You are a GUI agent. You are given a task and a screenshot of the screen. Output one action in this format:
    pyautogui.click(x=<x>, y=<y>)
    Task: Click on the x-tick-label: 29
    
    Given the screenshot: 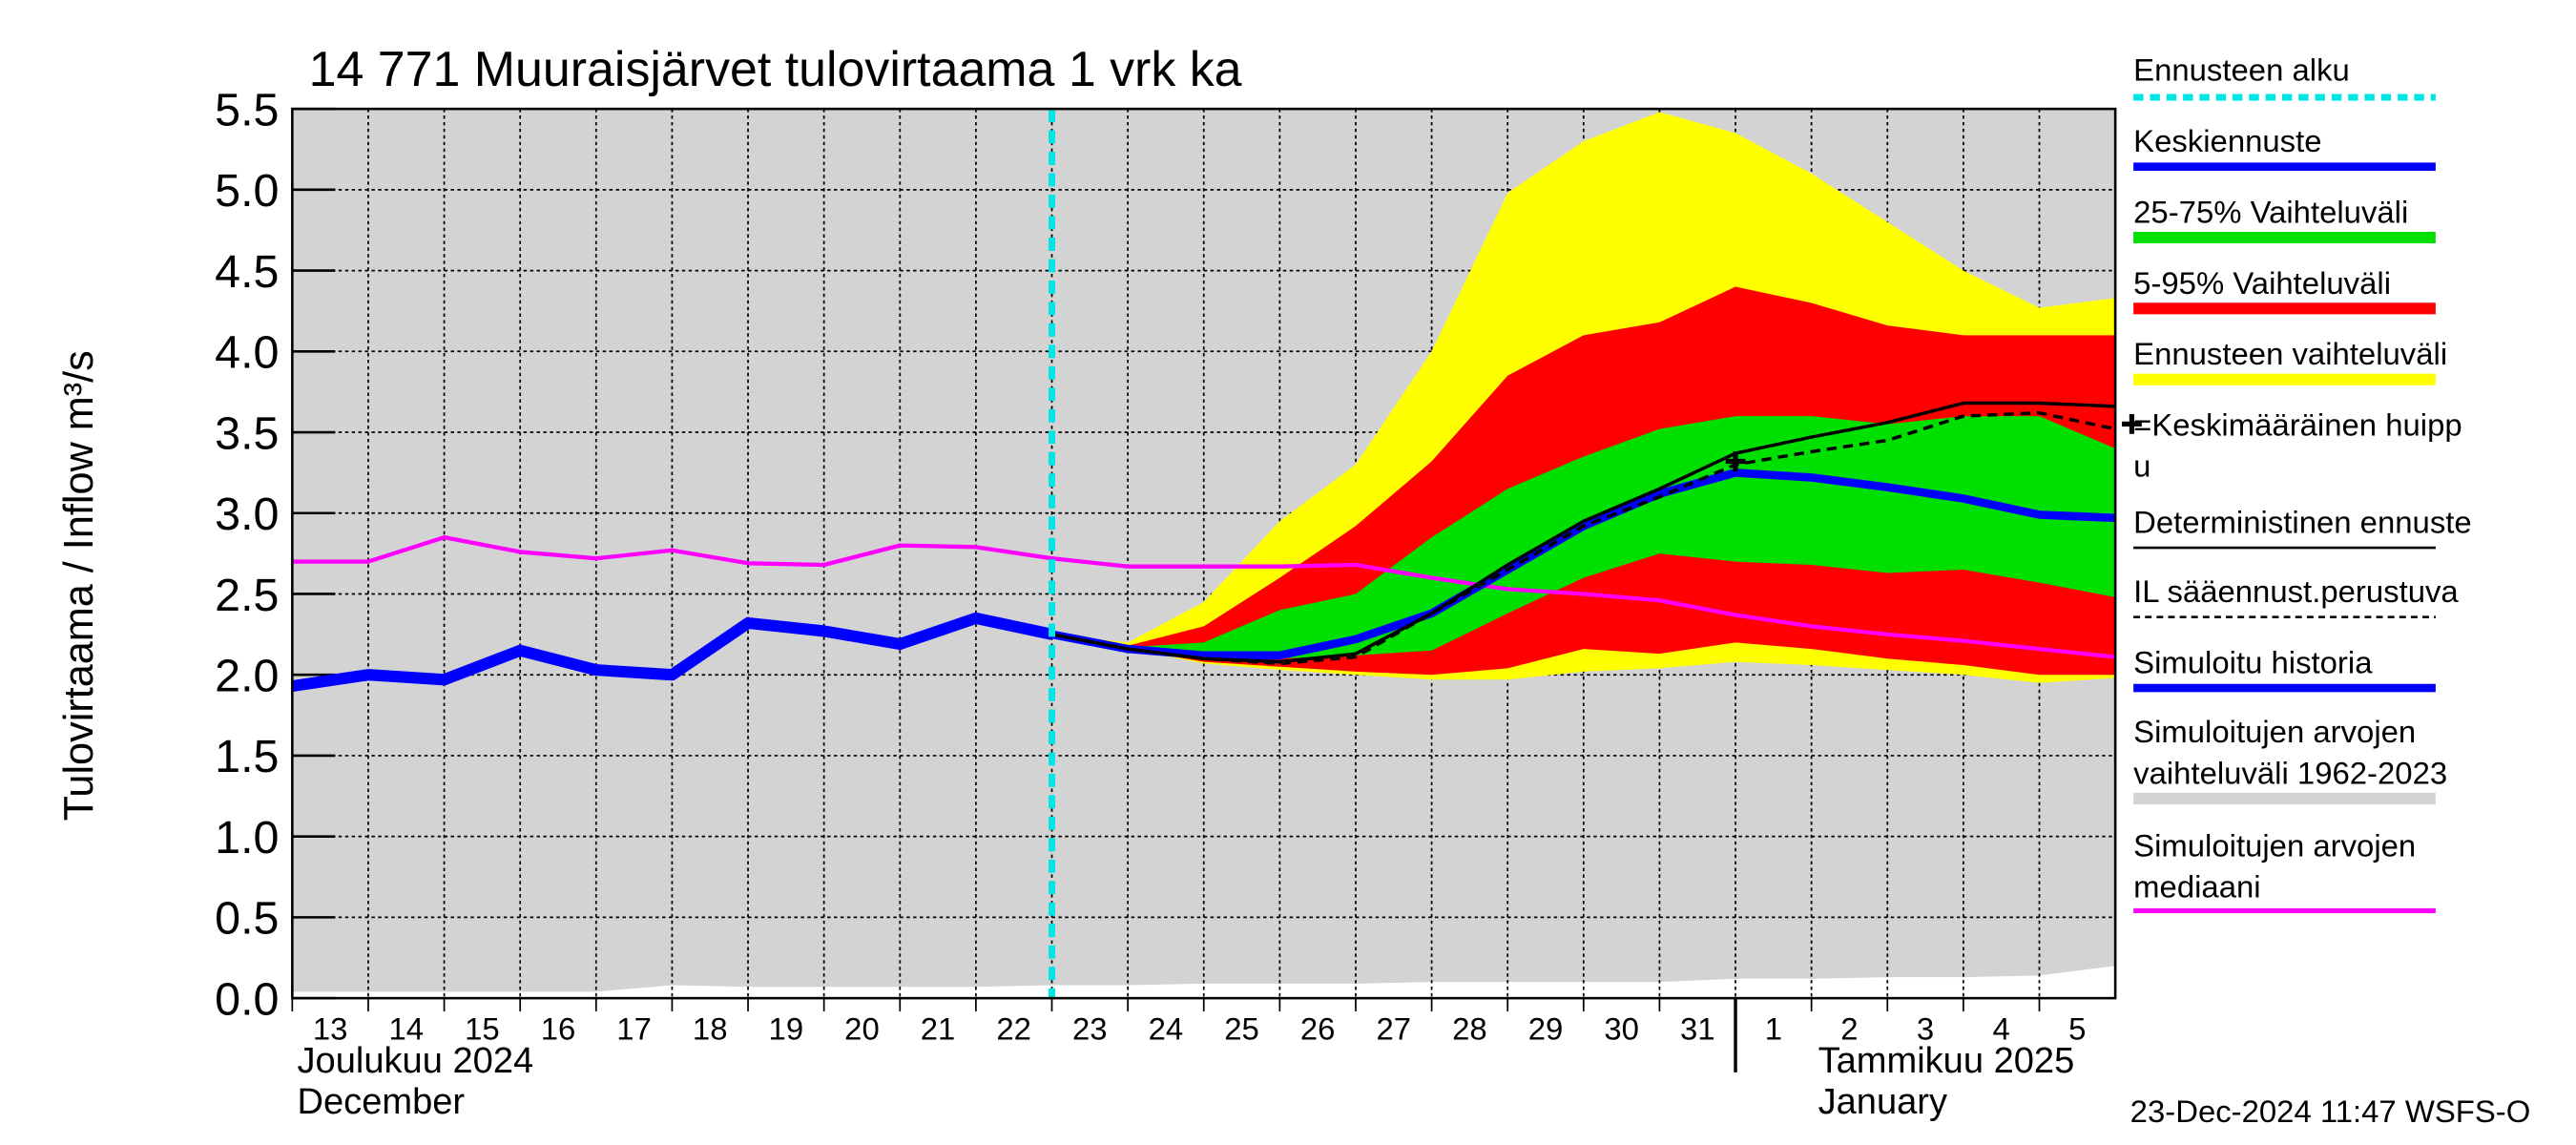 What is the action you would take?
    pyautogui.click(x=1546, y=1028)
    